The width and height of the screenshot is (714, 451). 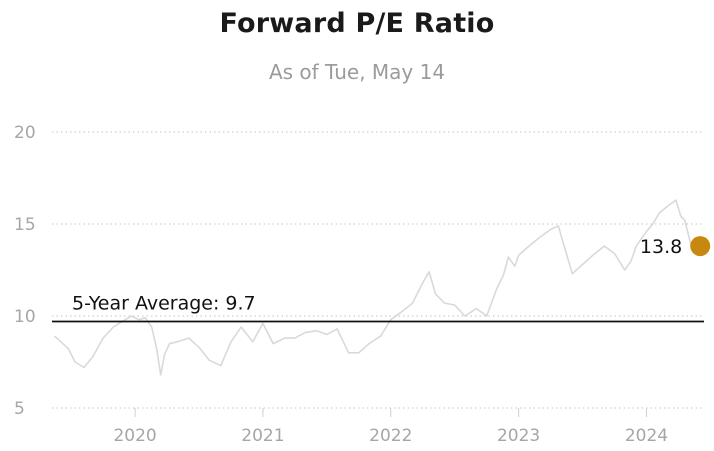 I want to click on latest-value-label: 13.8, so click(x=661, y=247).